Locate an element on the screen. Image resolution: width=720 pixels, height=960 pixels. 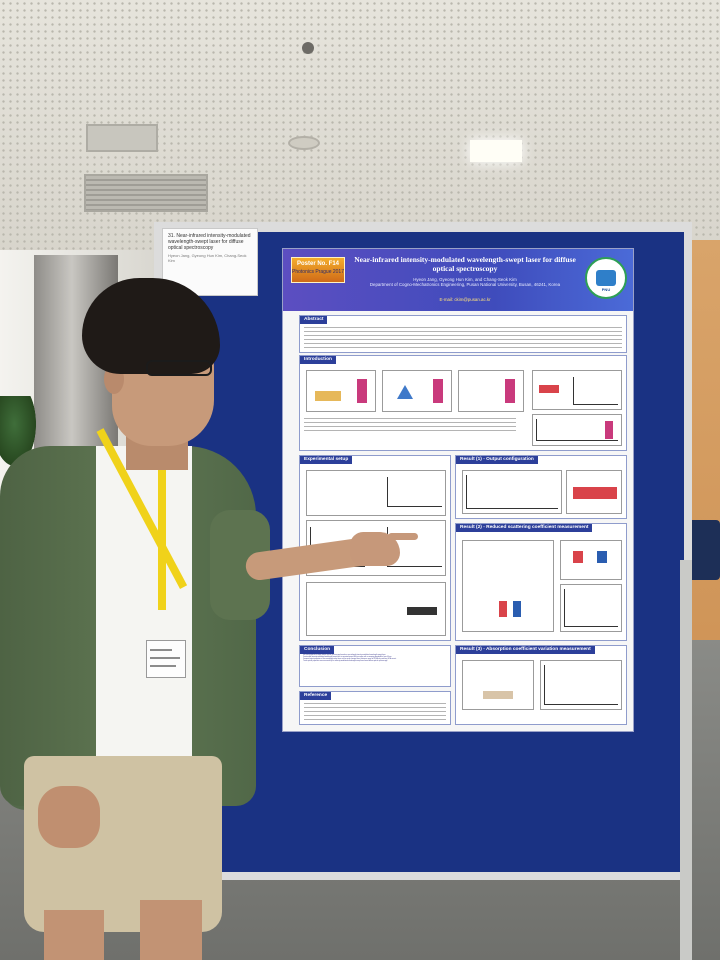
presenter-tshirt is located at coordinates (144, 611).